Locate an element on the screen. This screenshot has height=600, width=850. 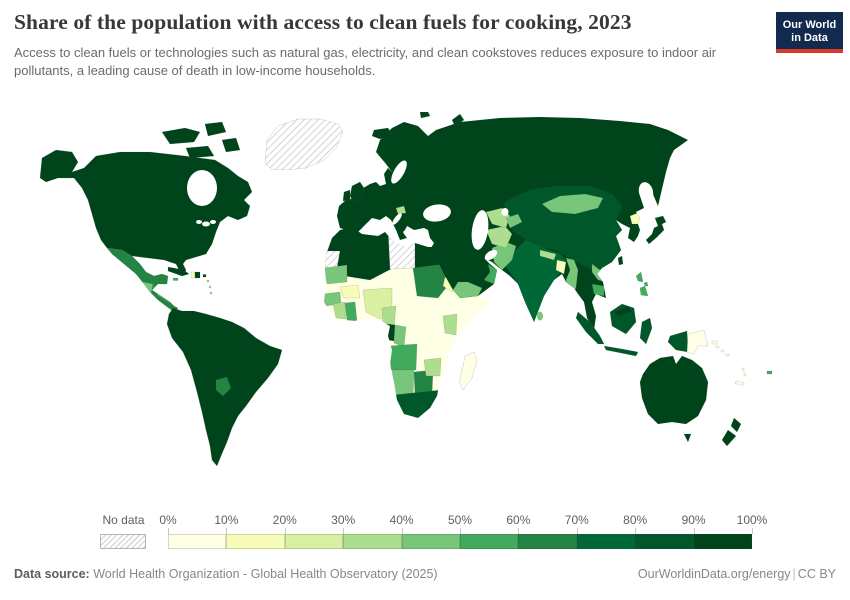
legend-tick-label: 100% is located at coordinates (752, 520).